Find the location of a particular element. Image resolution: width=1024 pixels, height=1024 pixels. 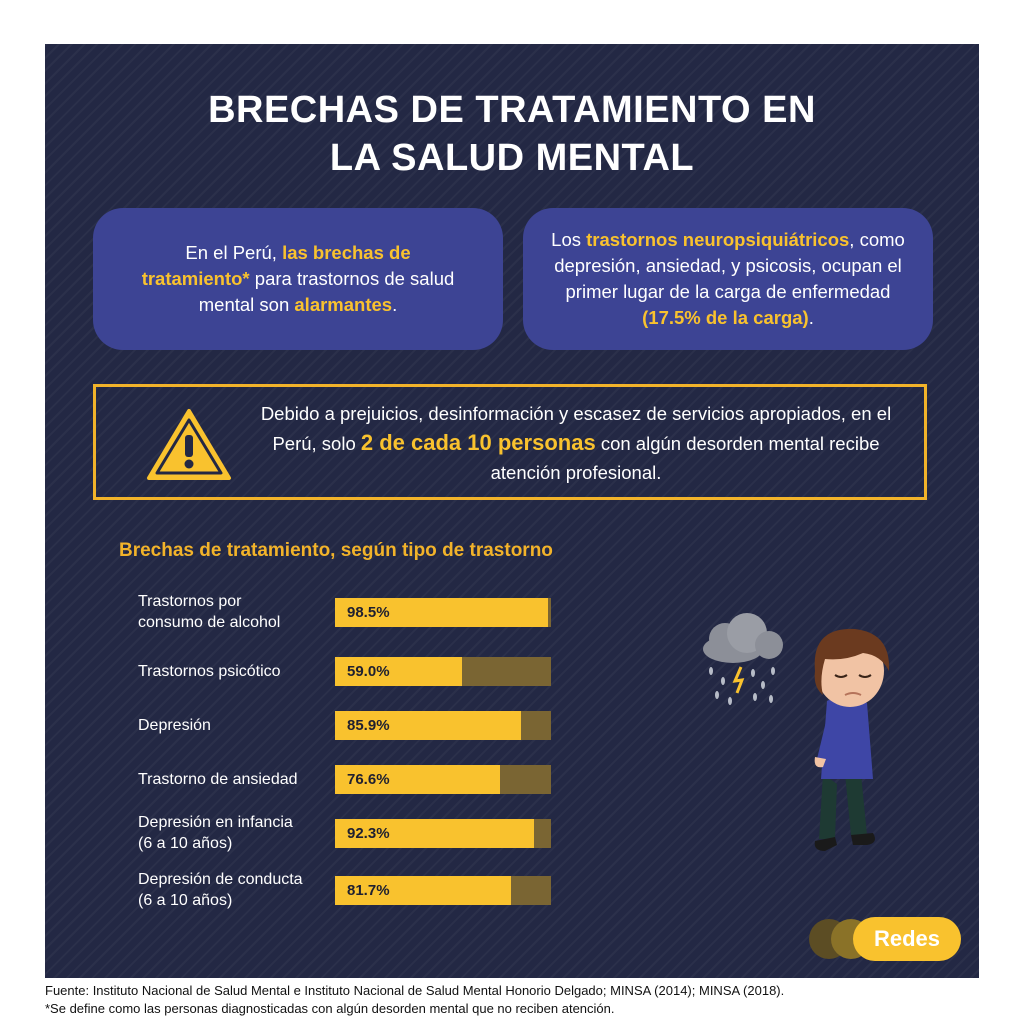

logo-text: Redes is located at coordinates (907, 939).